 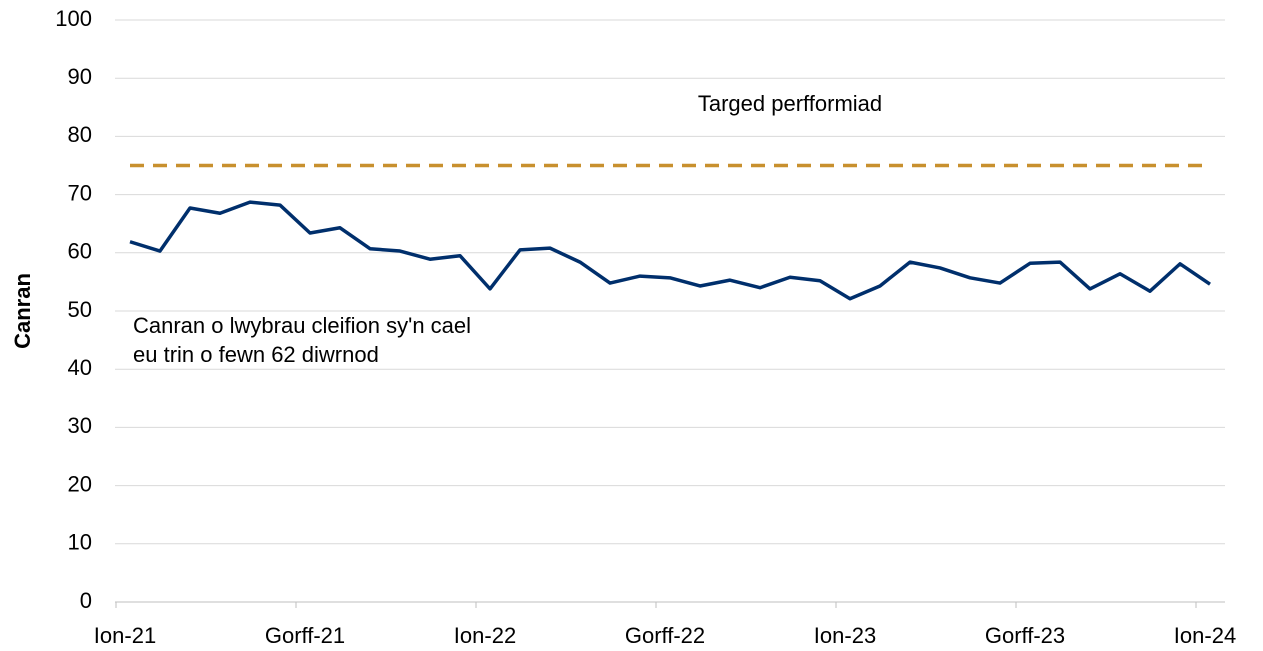 What do you see at coordinates (80, 309) in the screenshot?
I see `y-tick-label: 50` at bounding box center [80, 309].